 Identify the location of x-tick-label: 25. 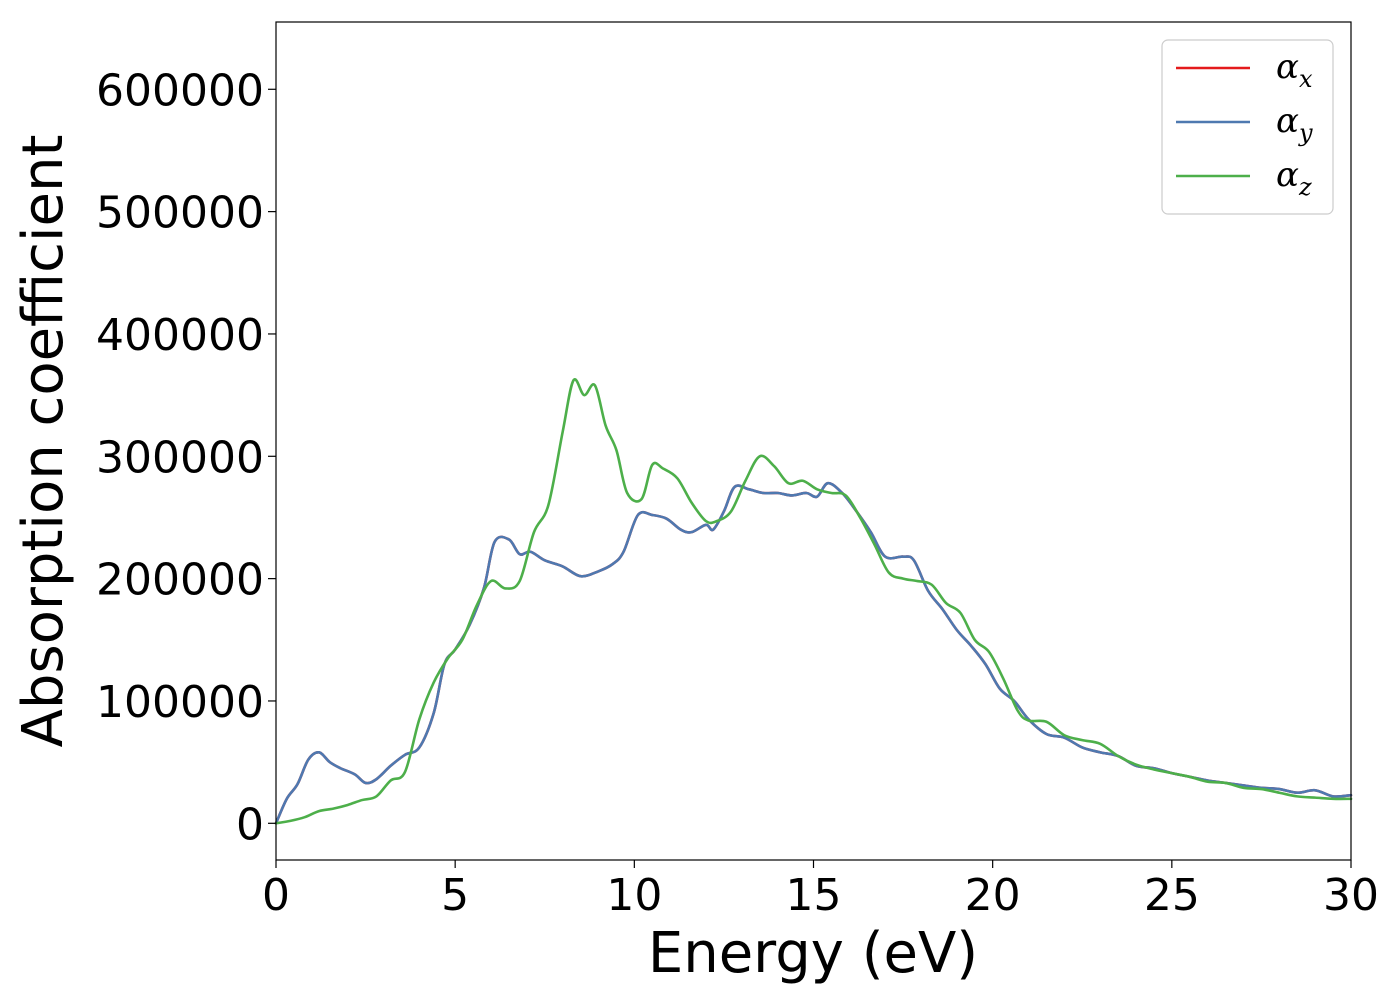
(1172, 895).